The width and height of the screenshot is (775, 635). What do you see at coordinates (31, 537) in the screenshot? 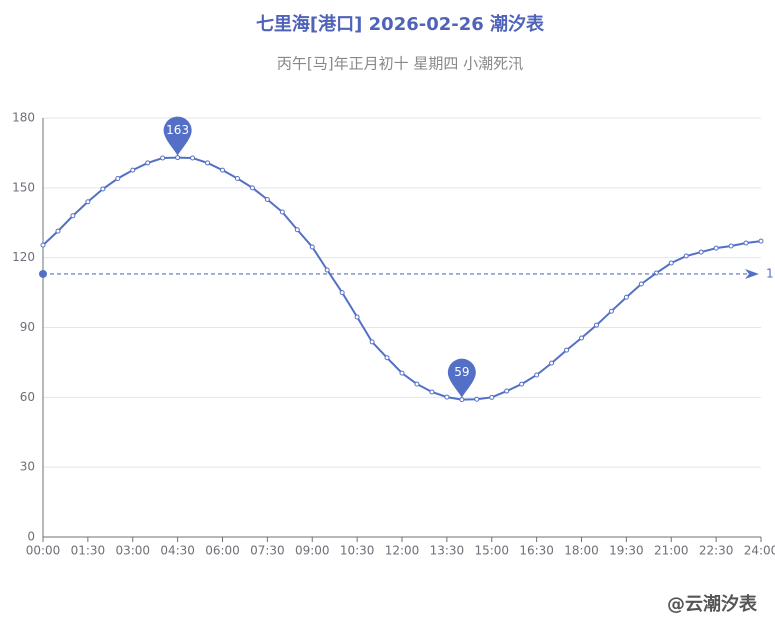
I see `y-tick-label: 0` at bounding box center [31, 537].